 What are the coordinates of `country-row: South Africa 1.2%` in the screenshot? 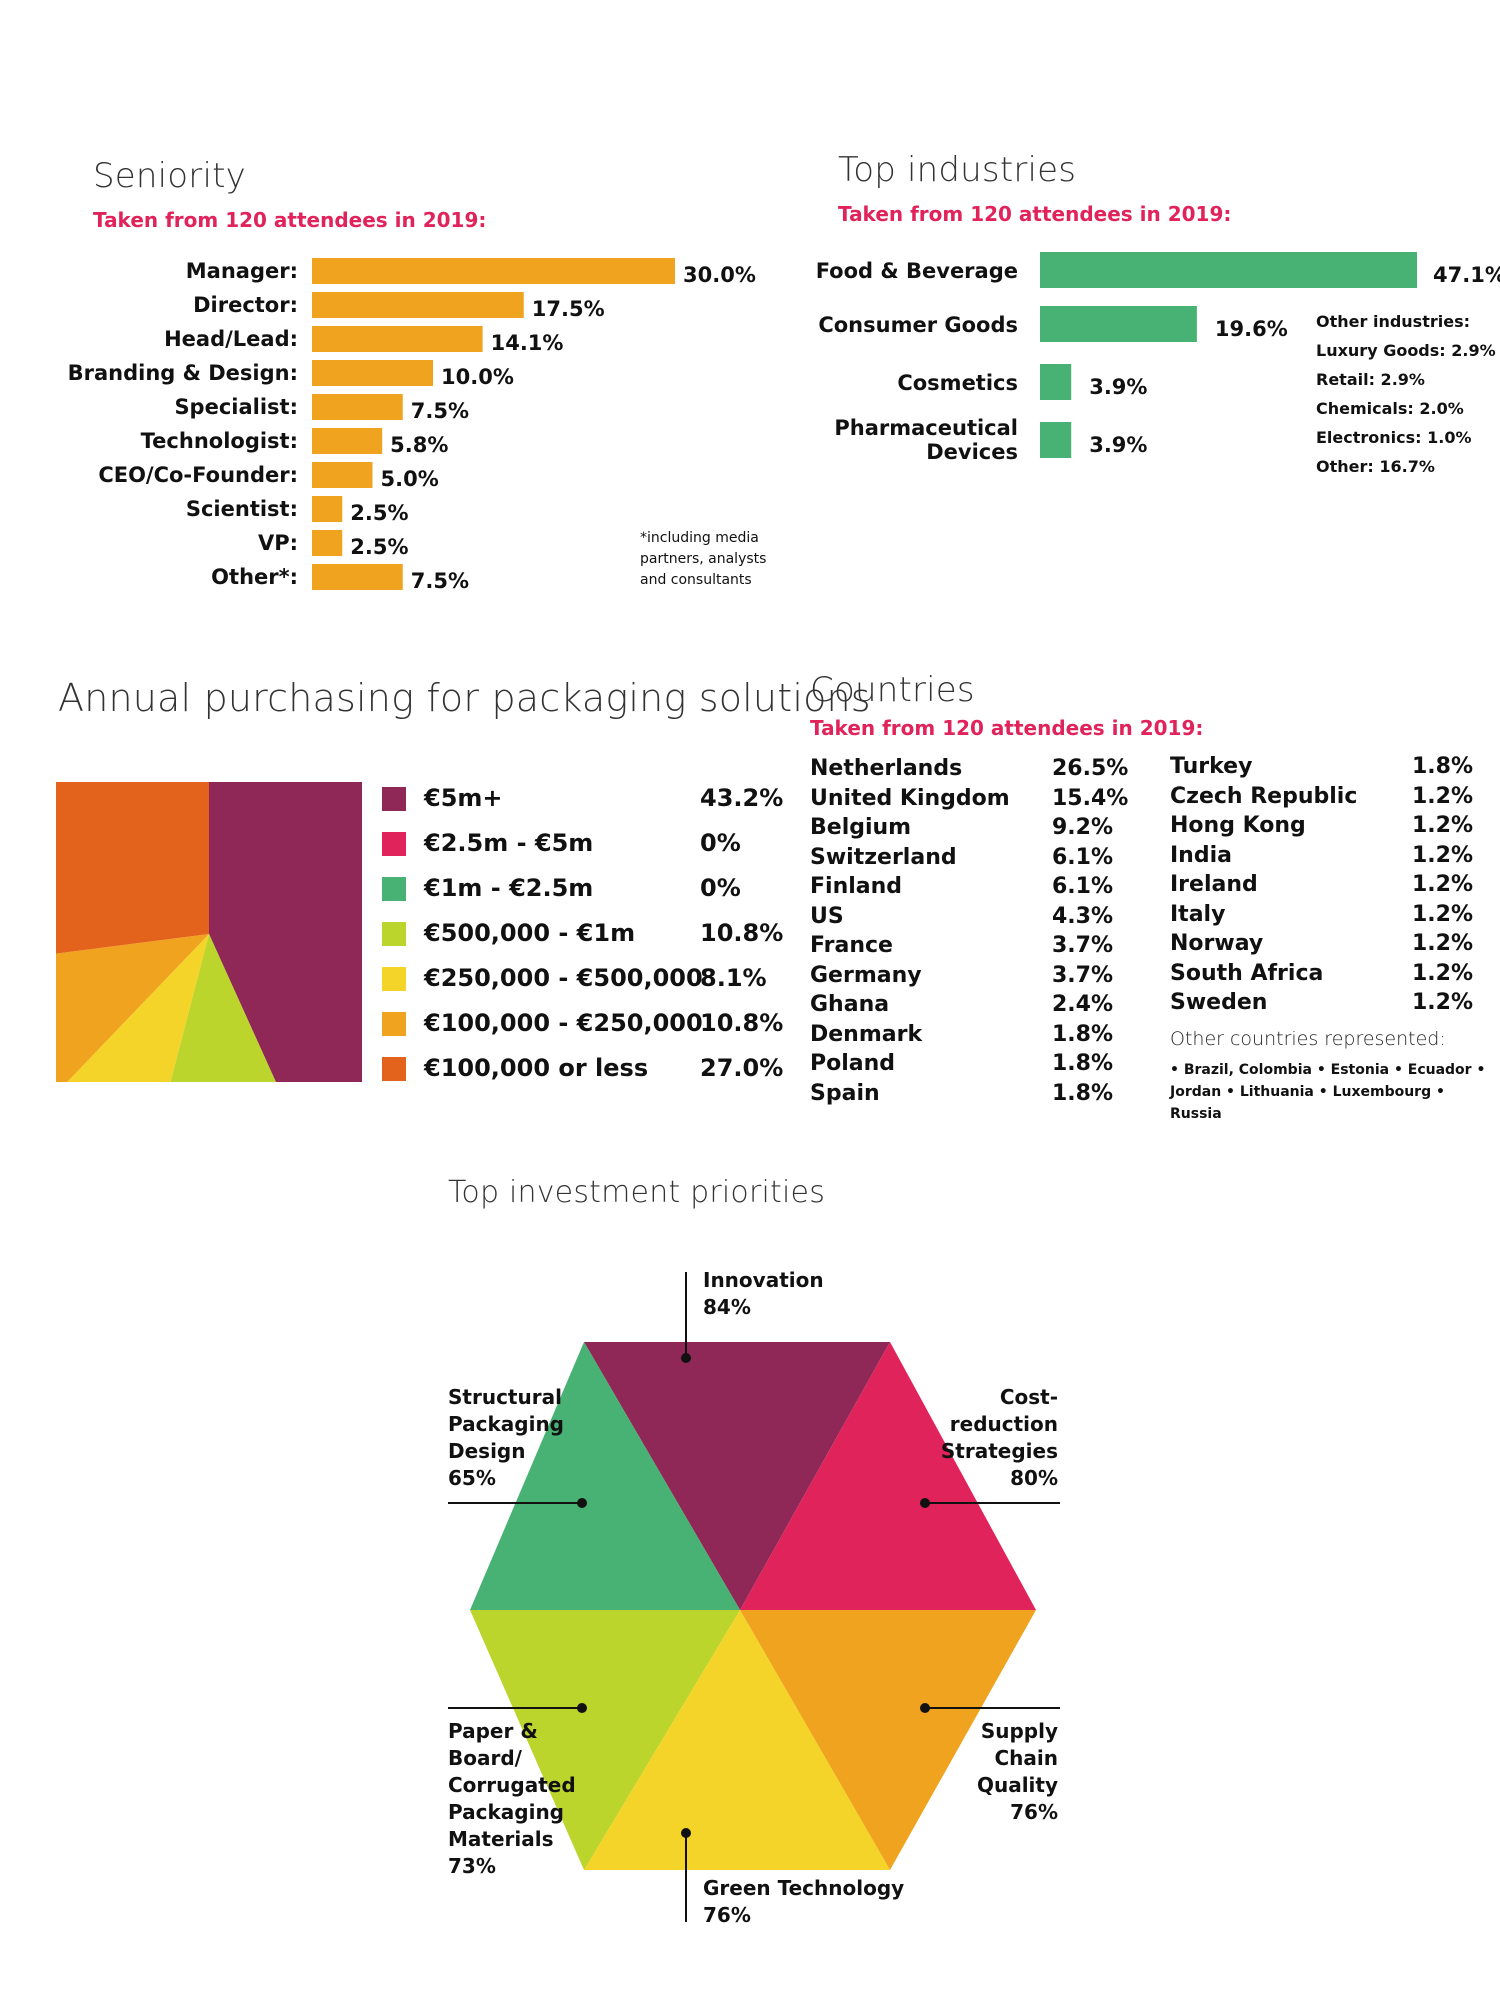 It's located at (1322, 975).